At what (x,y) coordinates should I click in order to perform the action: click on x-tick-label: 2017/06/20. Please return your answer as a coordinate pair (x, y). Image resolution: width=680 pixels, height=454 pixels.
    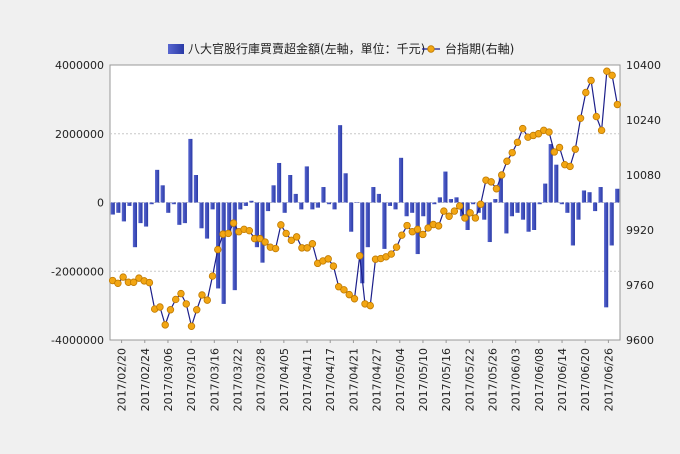
    Looking at the image, I should click on (585, 379).